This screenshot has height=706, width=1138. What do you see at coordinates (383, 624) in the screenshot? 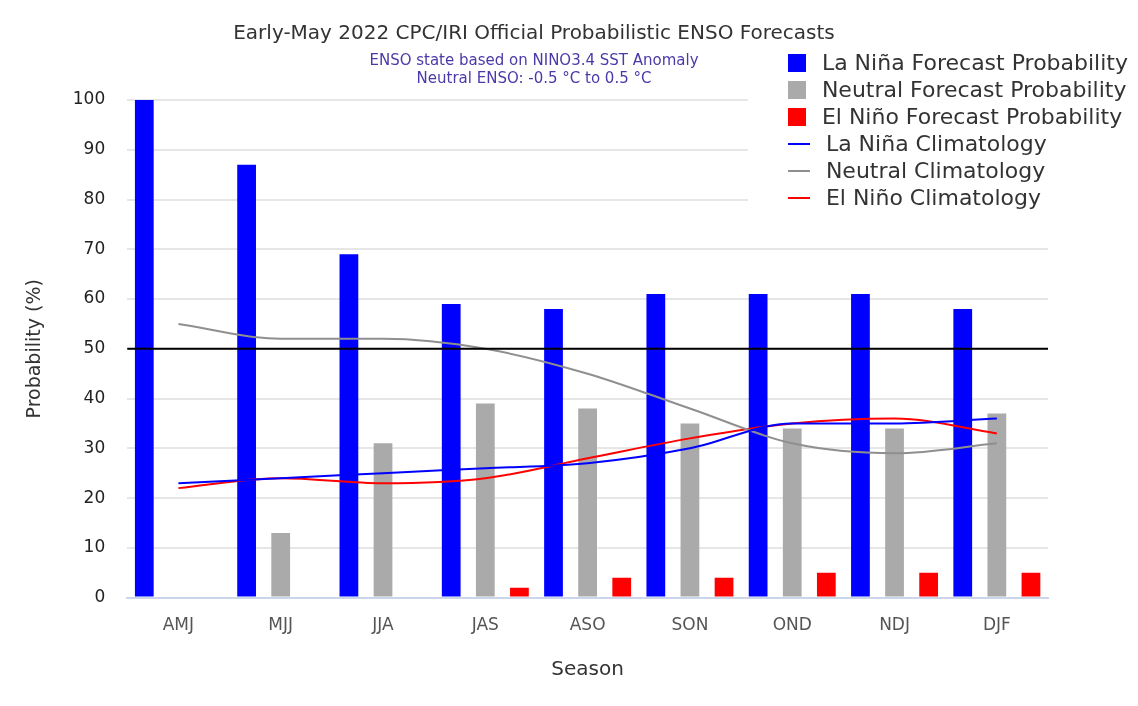
I see `x-tick-label: JJA` at bounding box center [383, 624].